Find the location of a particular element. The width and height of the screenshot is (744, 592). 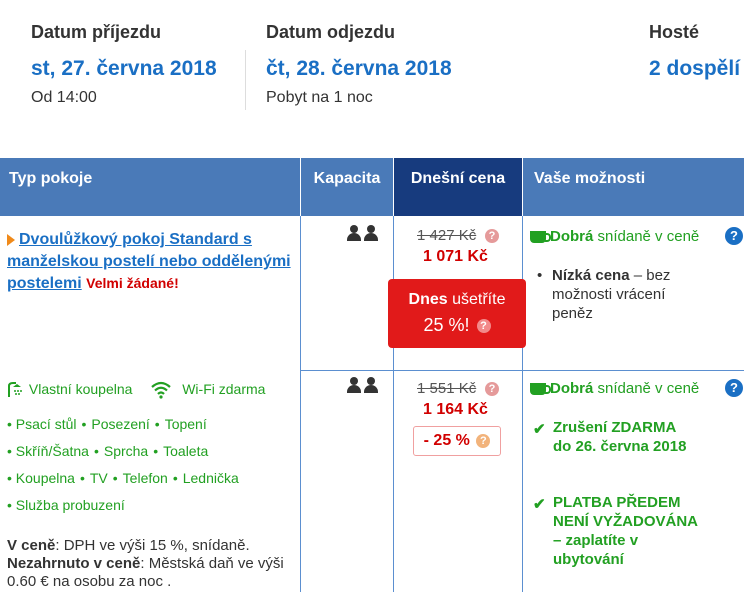

col-room-header: Typ pokoje is located at coordinates (150, 187).